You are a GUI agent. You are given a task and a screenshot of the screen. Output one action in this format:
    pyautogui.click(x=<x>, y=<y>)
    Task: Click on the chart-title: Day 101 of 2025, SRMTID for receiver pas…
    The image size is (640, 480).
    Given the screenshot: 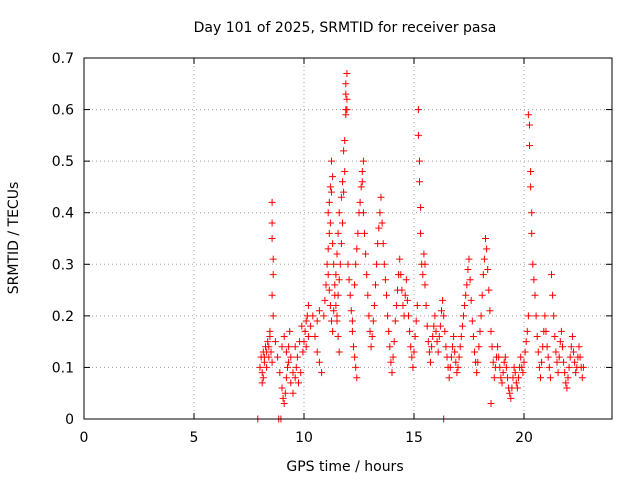 What is the action you would take?
    pyautogui.click(x=345, y=28)
    